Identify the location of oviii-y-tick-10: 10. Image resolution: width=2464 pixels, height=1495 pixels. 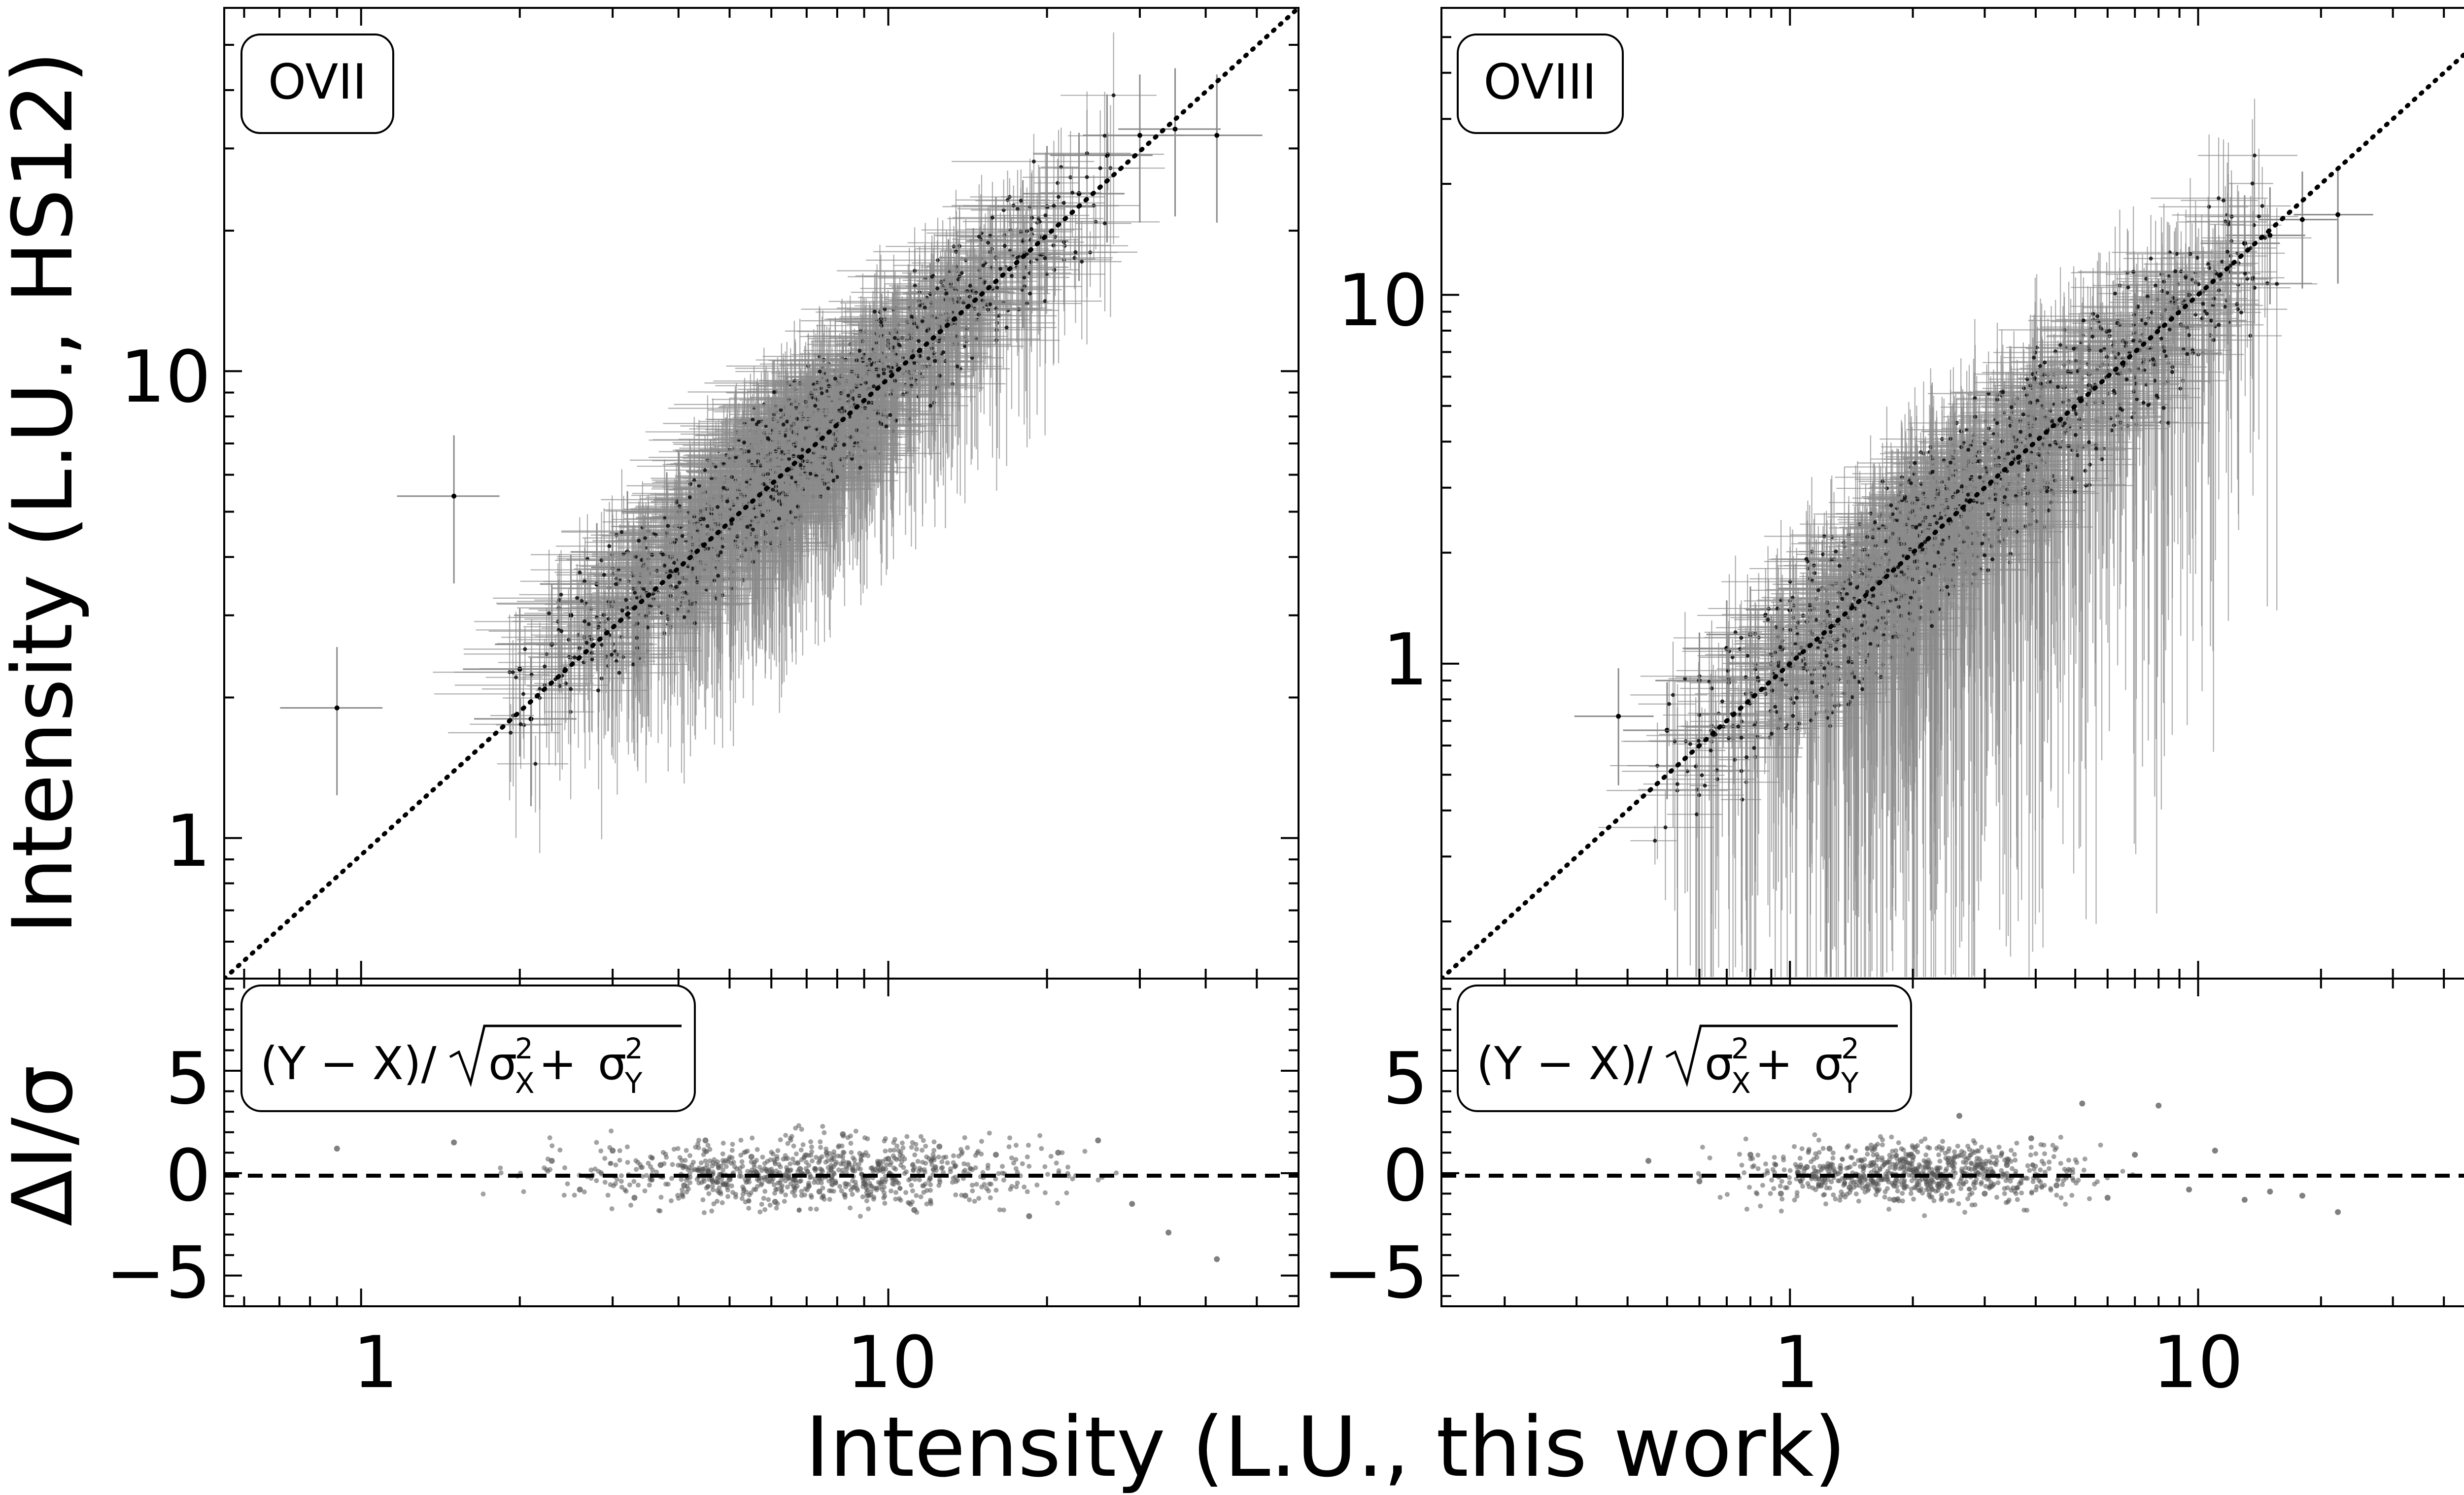
(1382, 300).